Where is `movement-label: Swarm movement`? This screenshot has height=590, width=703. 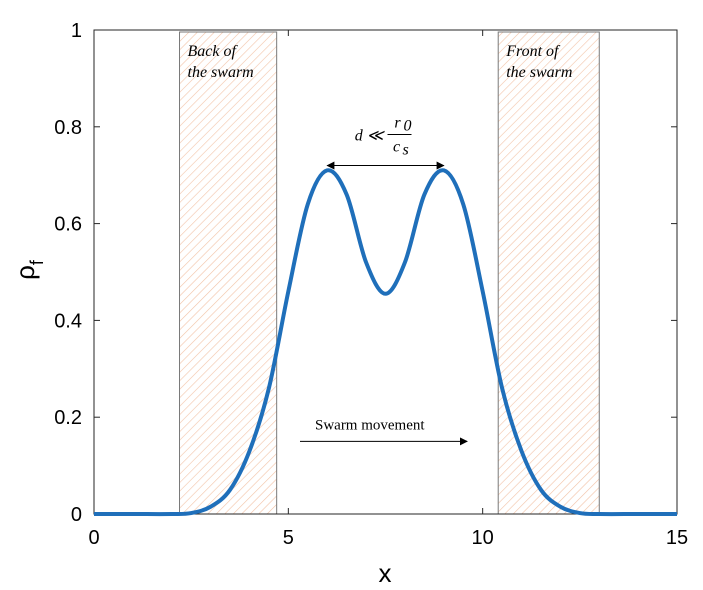
movement-label: Swarm movement is located at coordinates (370, 425).